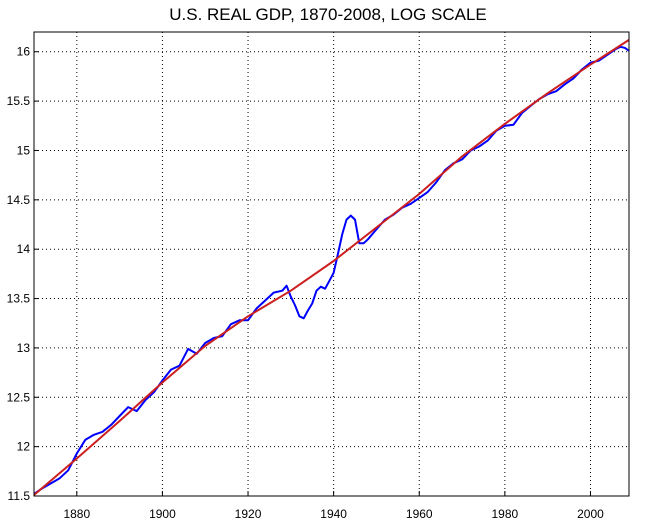 The height and width of the screenshot is (526, 655). I want to click on x-tick-label: 1900, so click(162, 514).